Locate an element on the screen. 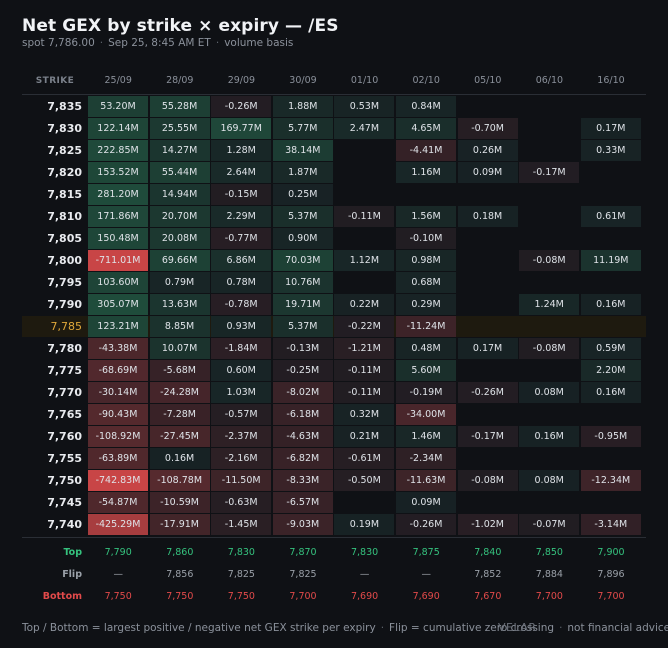  heatmap-cell: 1.12M is located at coordinates (364, 260).